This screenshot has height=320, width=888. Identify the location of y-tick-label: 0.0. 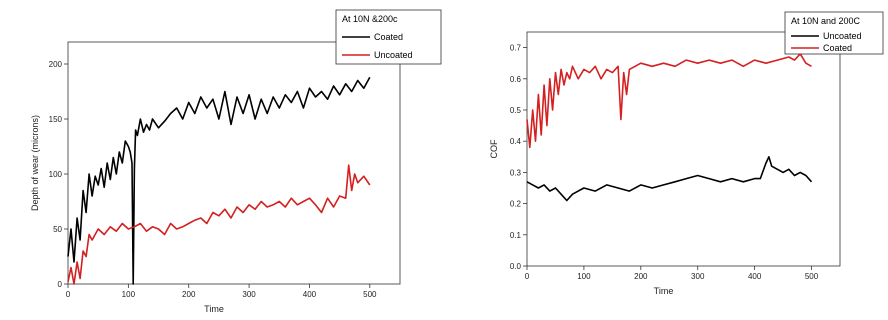
(516, 266).